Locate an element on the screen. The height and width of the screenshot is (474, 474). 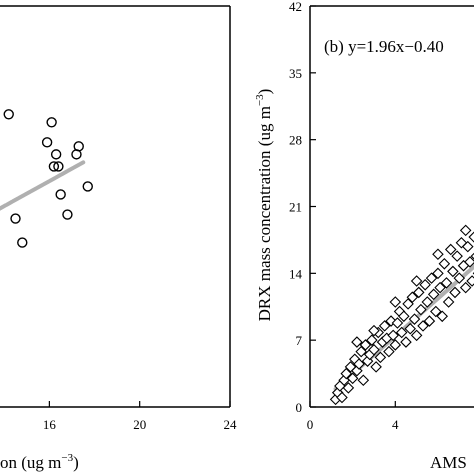
y-tick-label: 42 is located at coordinates (295, 7).